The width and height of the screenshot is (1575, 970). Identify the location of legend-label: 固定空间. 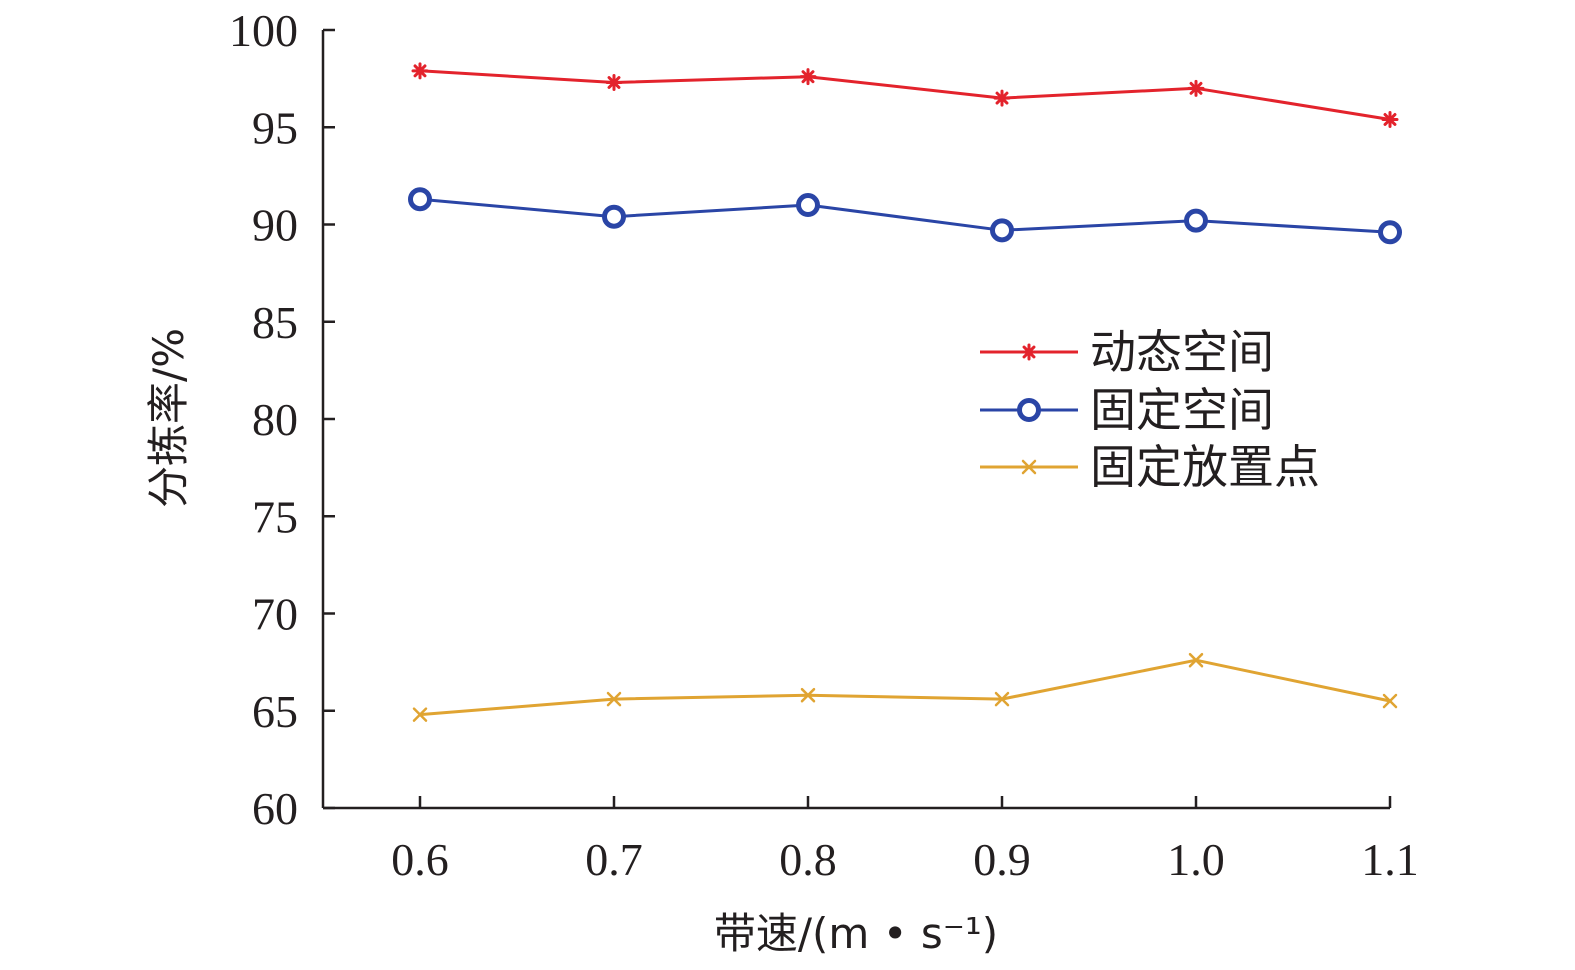
(1182, 410).